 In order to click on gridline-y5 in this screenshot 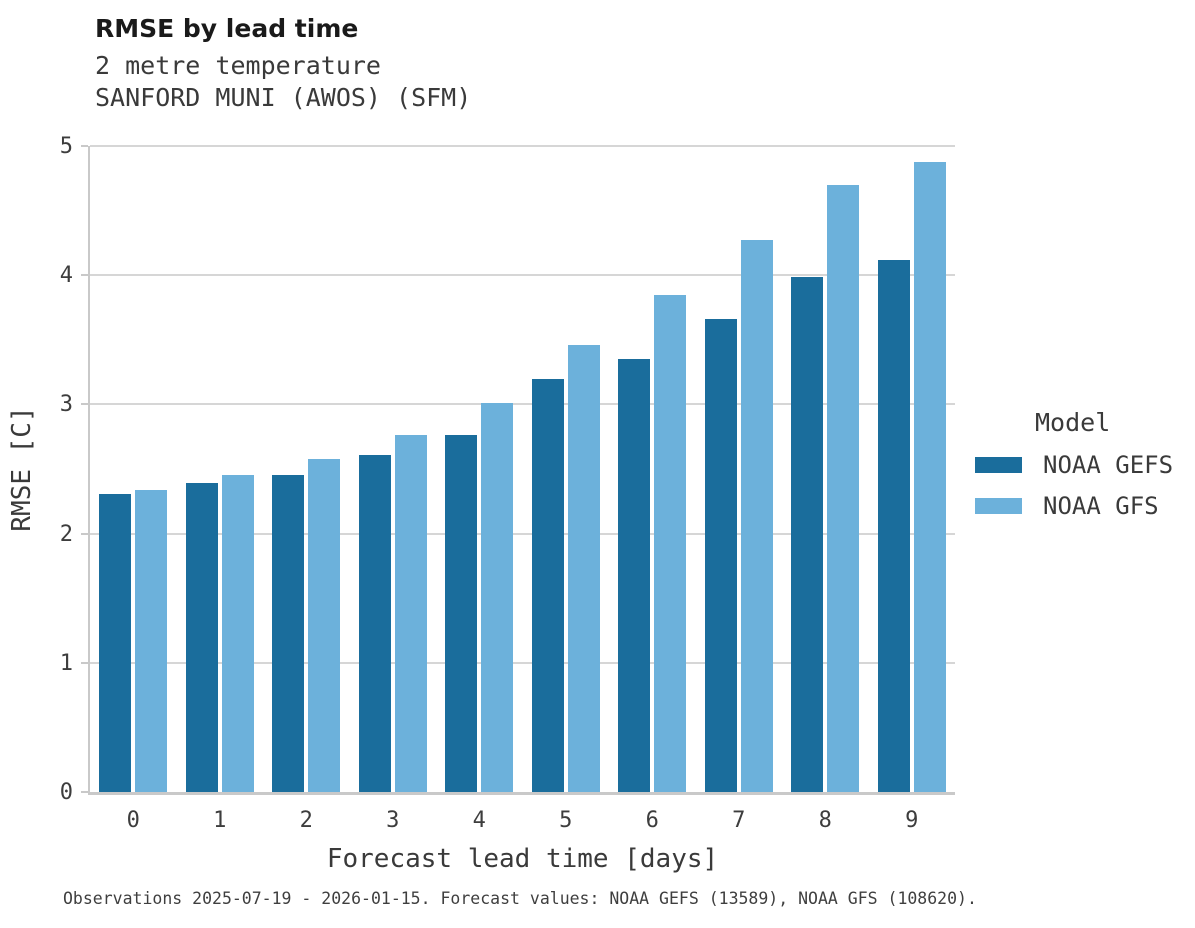, I will do `click(522, 146)`.